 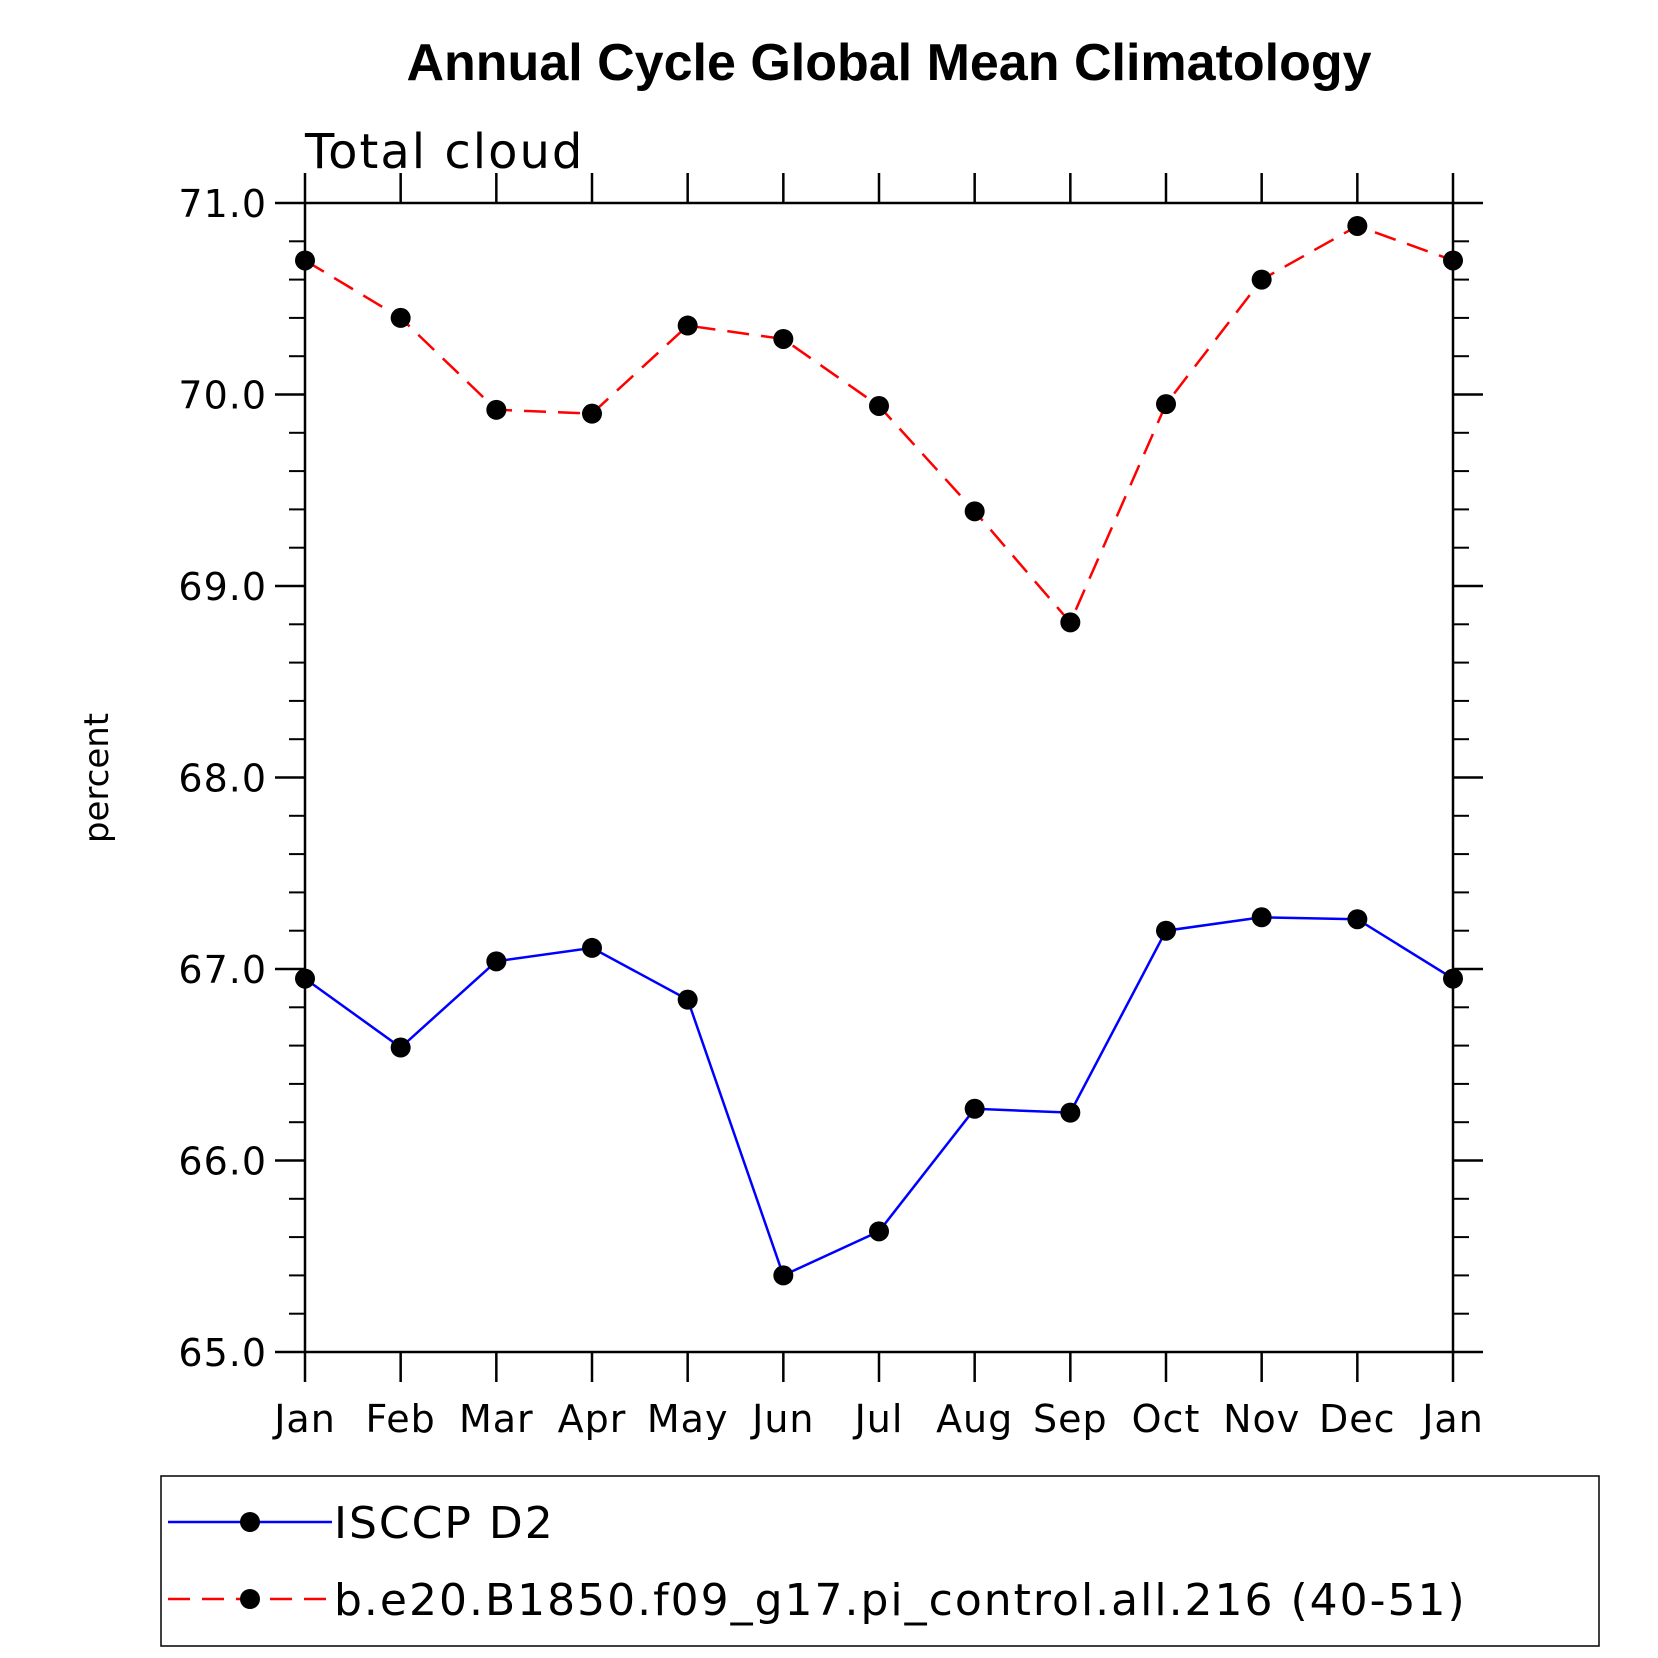 What do you see at coordinates (97, 778) in the screenshot?
I see `y-axis-label: percent` at bounding box center [97, 778].